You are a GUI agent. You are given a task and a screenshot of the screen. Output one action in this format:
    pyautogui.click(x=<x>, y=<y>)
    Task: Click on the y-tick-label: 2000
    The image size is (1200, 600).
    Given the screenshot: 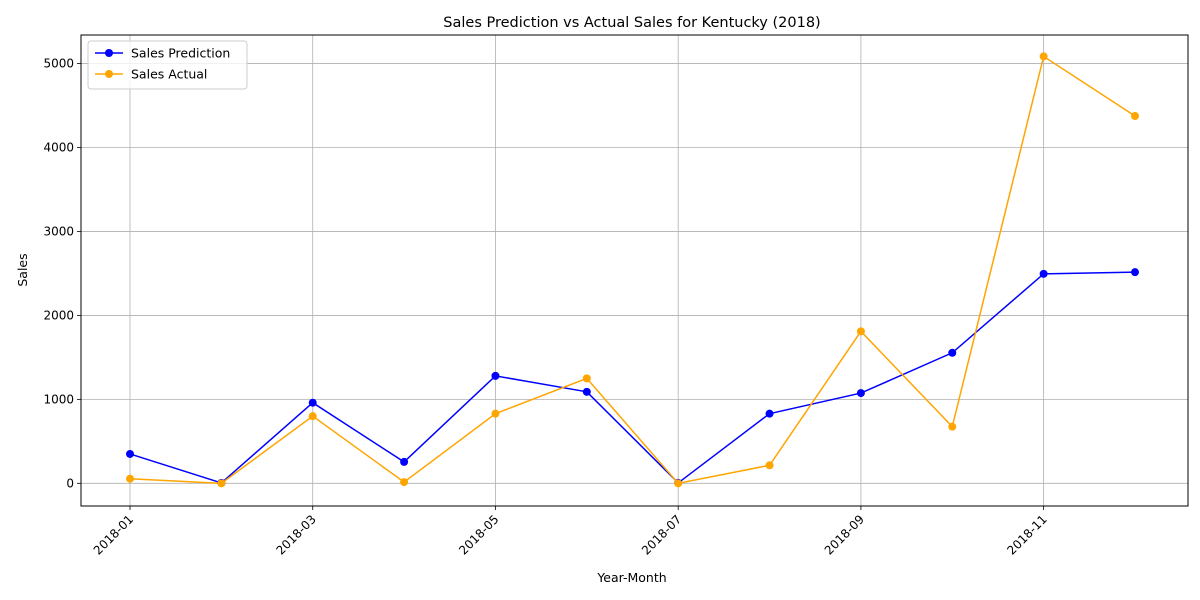 What is the action you would take?
    pyautogui.click(x=58, y=315)
    